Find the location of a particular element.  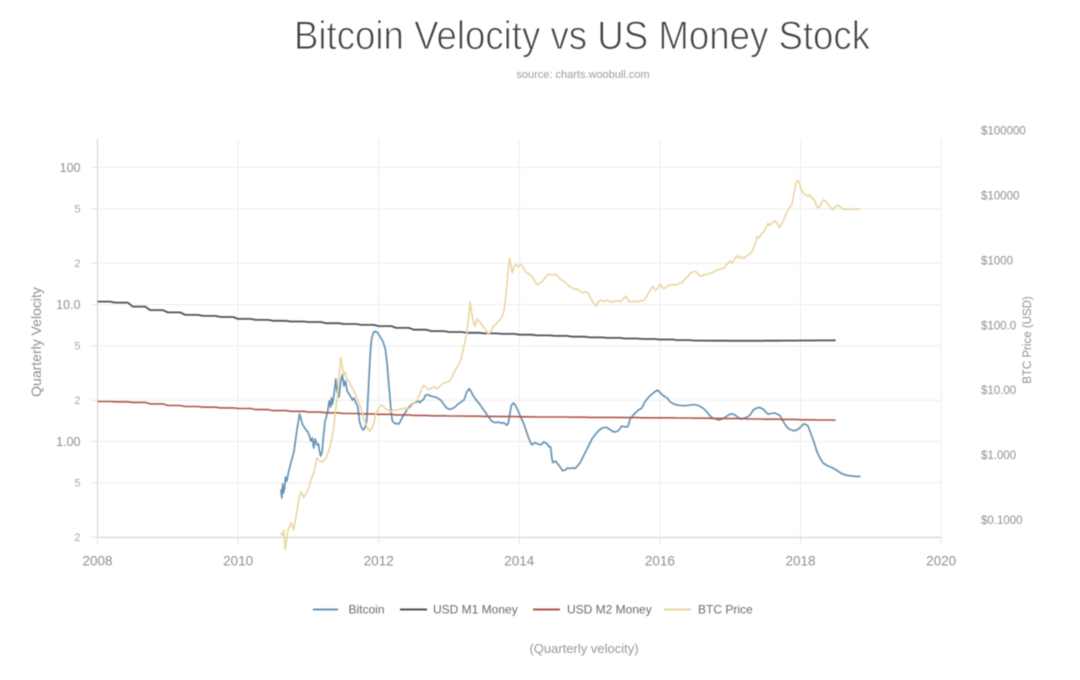

svg-text: 2020 is located at coordinates (941, 561).